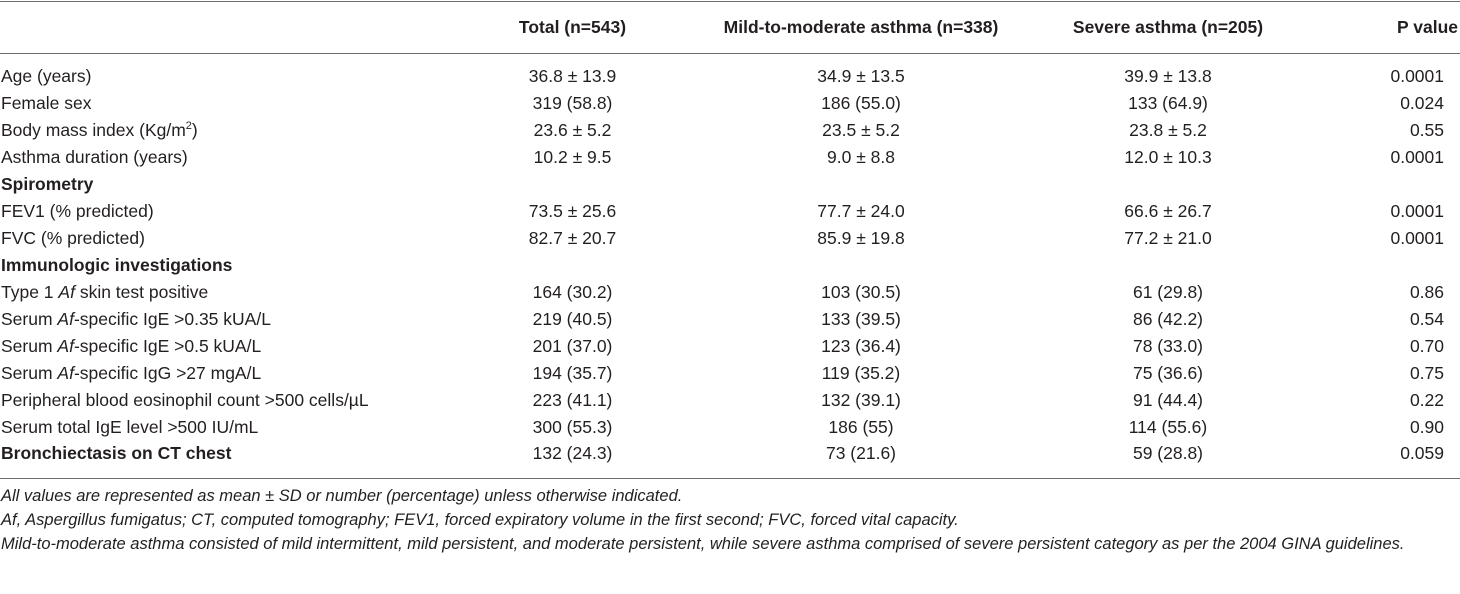 The image size is (1460, 594). Describe the element at coordinates (730, 265) in the screenshot. I see `section-row: Immunologic investigations` at that location.